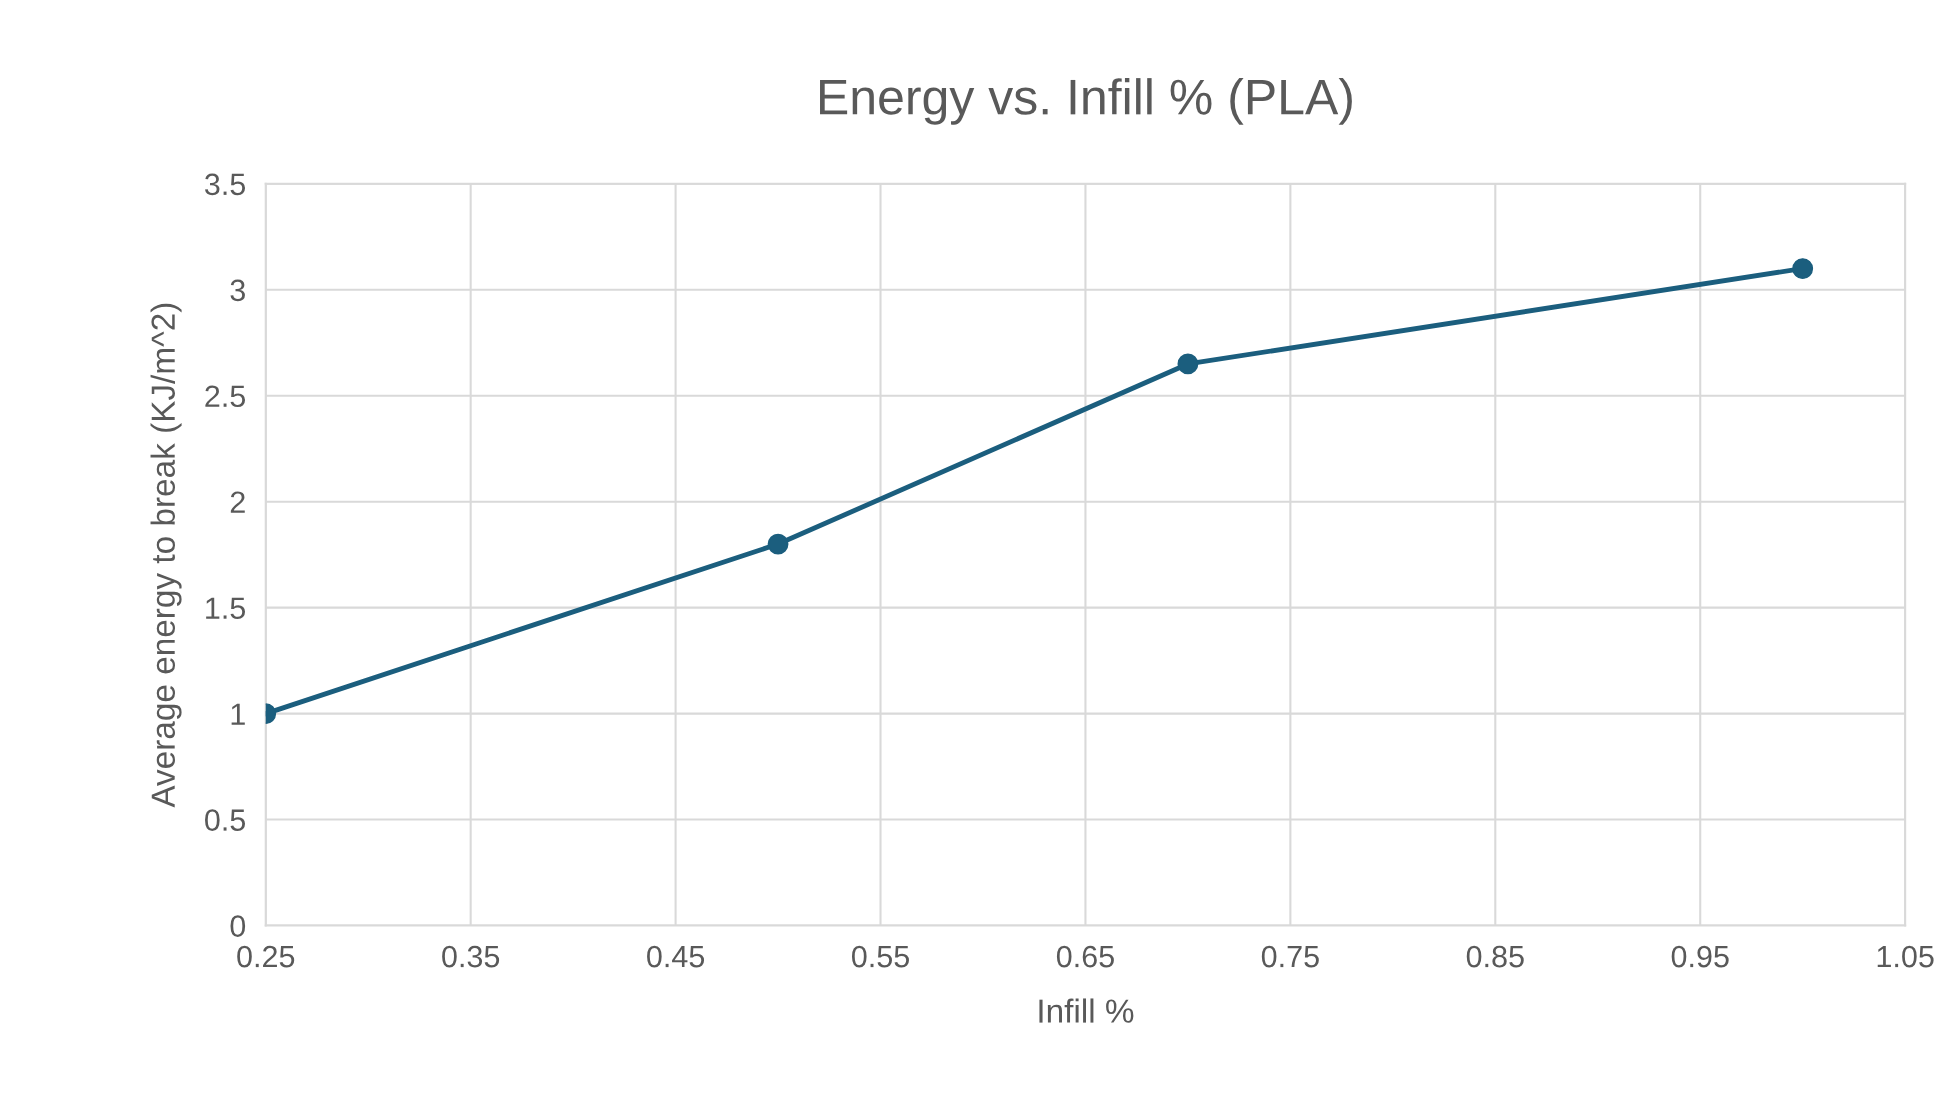  I want to click on x-tick-label: 0.45, so click(676, 956).